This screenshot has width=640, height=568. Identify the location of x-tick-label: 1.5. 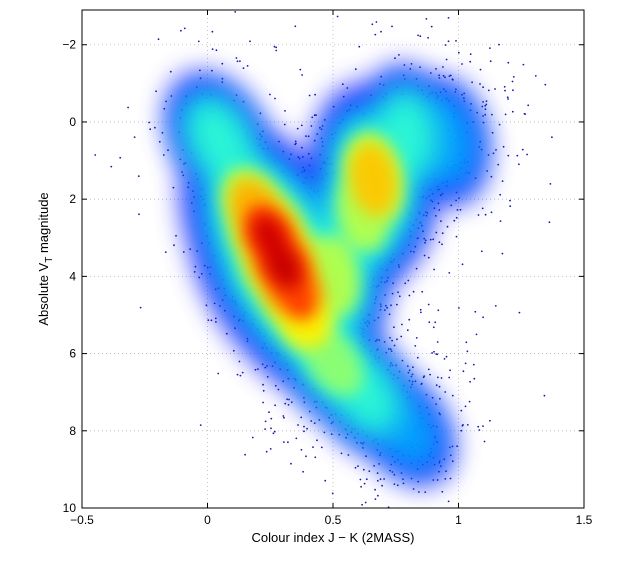
(584, 520).